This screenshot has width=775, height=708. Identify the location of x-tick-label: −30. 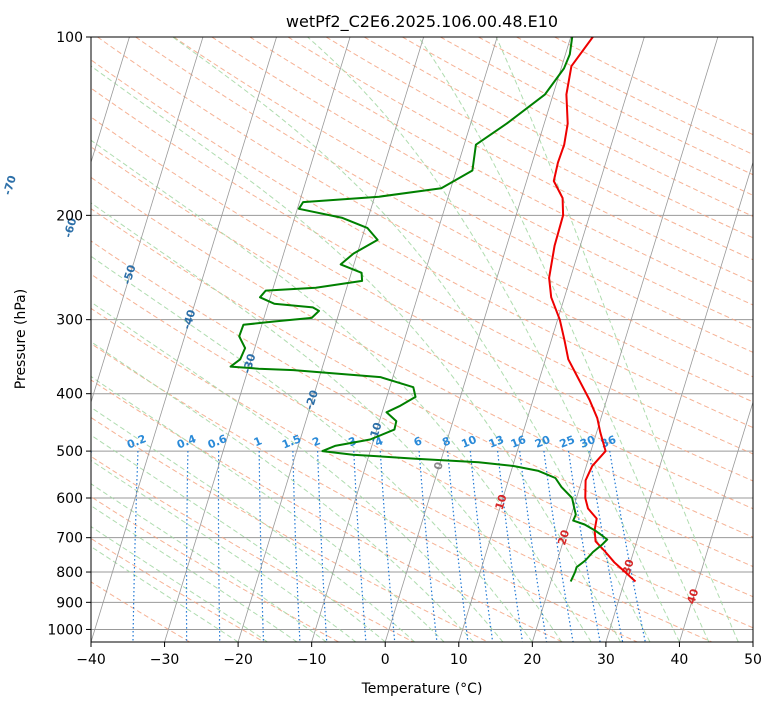
(165, 660).